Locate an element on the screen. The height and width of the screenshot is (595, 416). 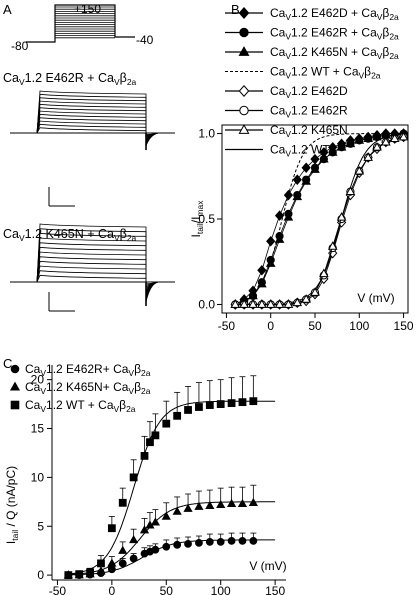
legend-b-text: CaV1.2 E462R + CaVβ2a is located at coordinates (334, 34).